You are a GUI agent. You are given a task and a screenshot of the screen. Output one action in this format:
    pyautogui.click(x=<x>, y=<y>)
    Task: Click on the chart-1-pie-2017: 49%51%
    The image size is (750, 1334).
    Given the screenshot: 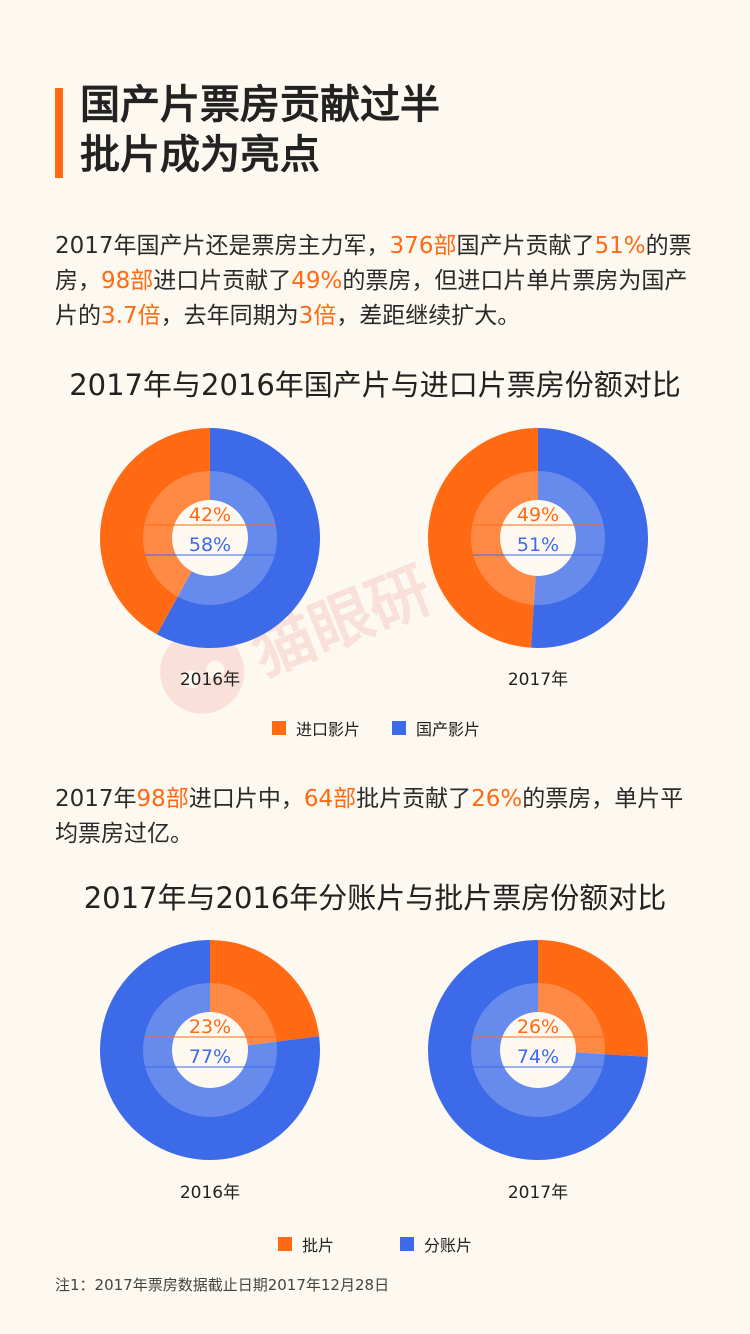 What is the action you would take?
    pyautogui.click(x=538, y=538)
    